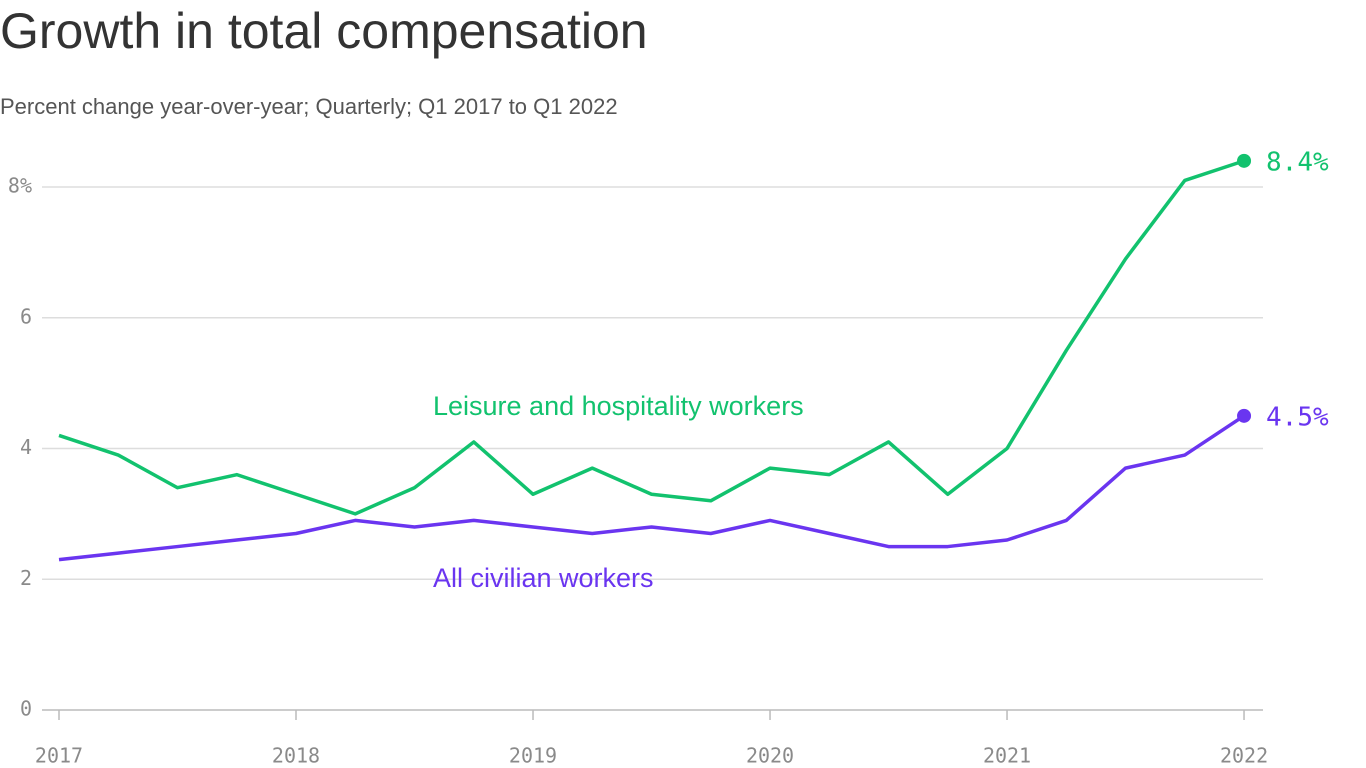 Image resolution: width=1366 pixels, height=768 pixels. I want to click on x-tick-label: 2022, so click(1244, 756).